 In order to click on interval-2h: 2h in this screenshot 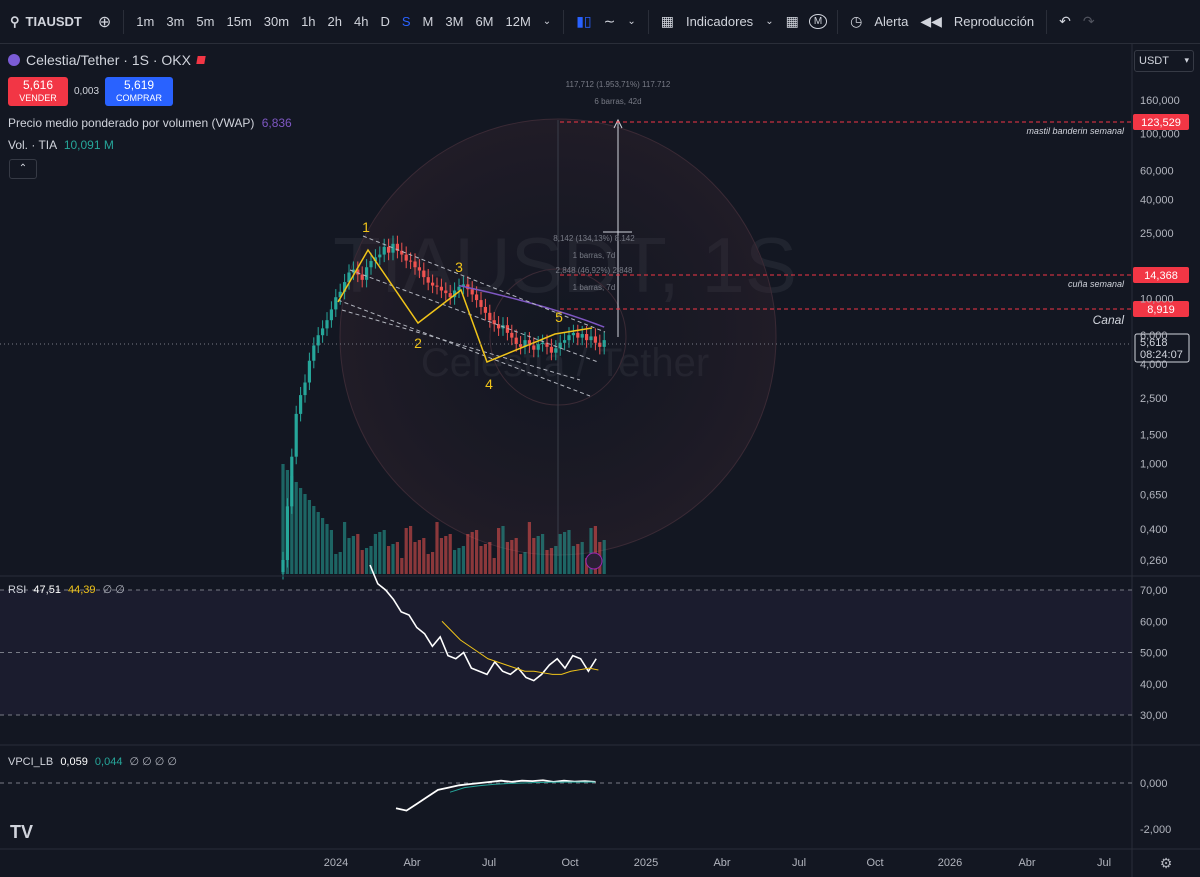, I will do `click(334, 21)`.